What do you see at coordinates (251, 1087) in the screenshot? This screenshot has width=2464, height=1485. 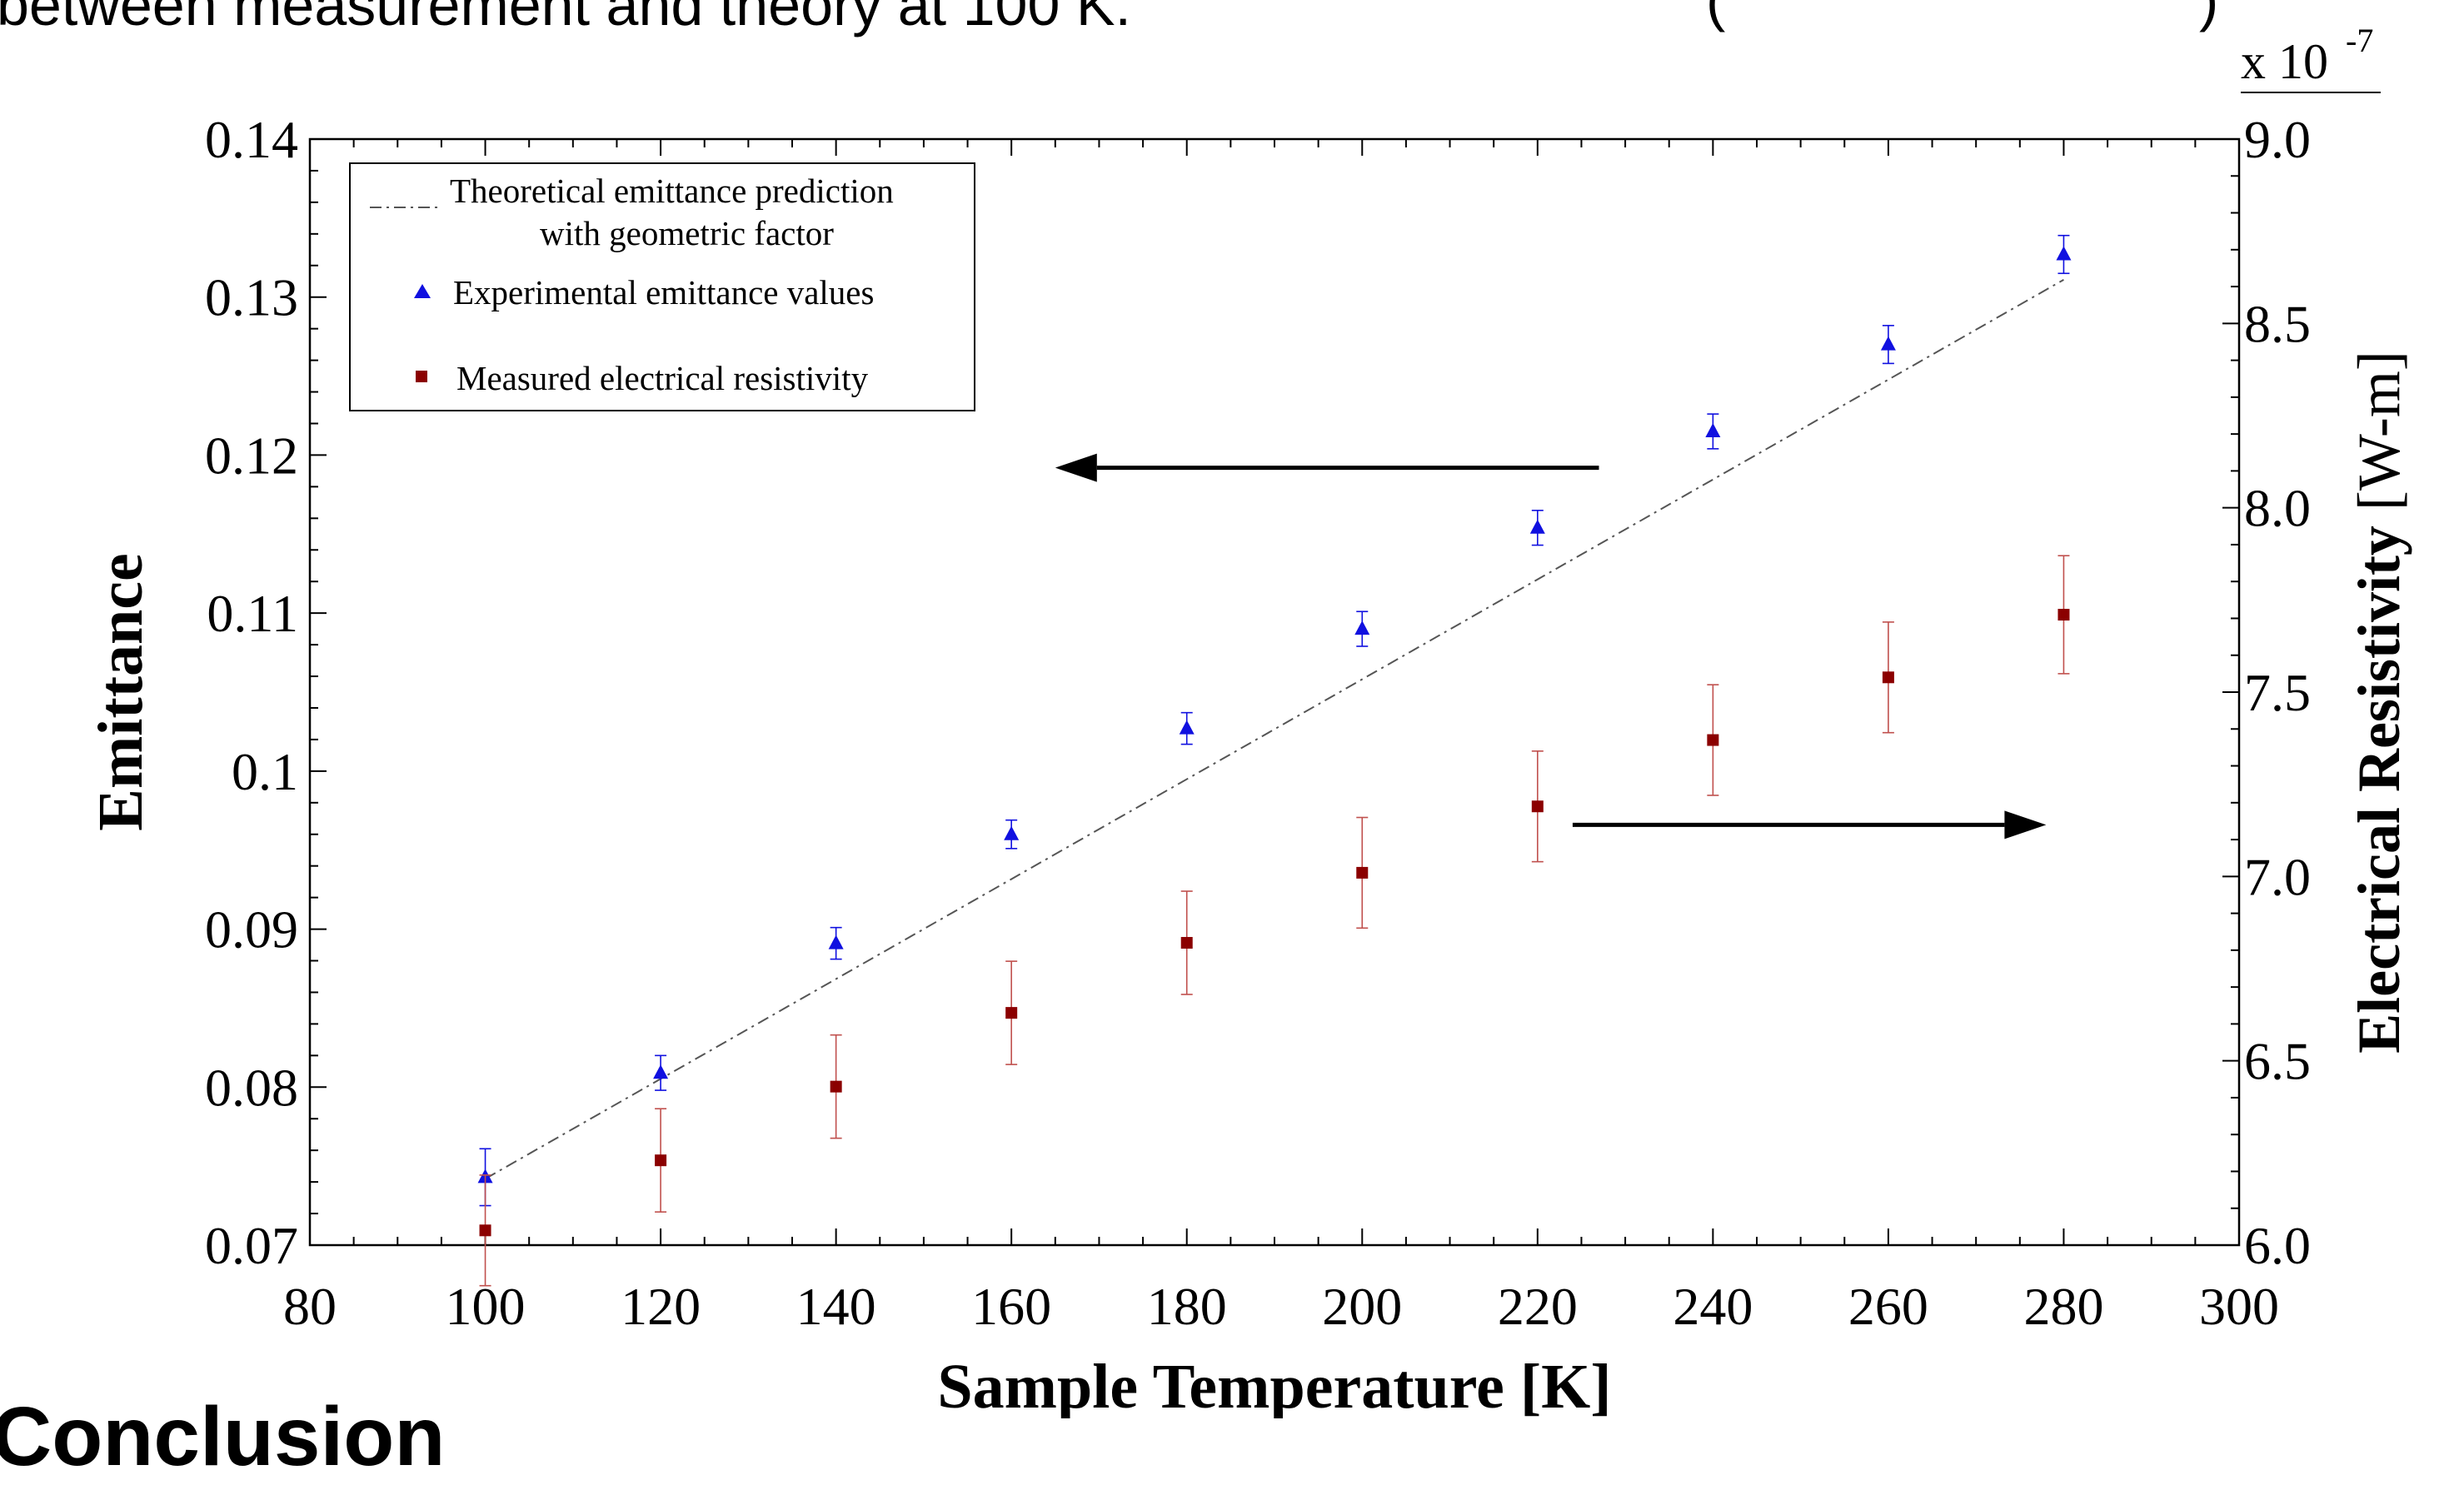 I see `y-tick-label: 0.08` at bounding box center [251, 1087].